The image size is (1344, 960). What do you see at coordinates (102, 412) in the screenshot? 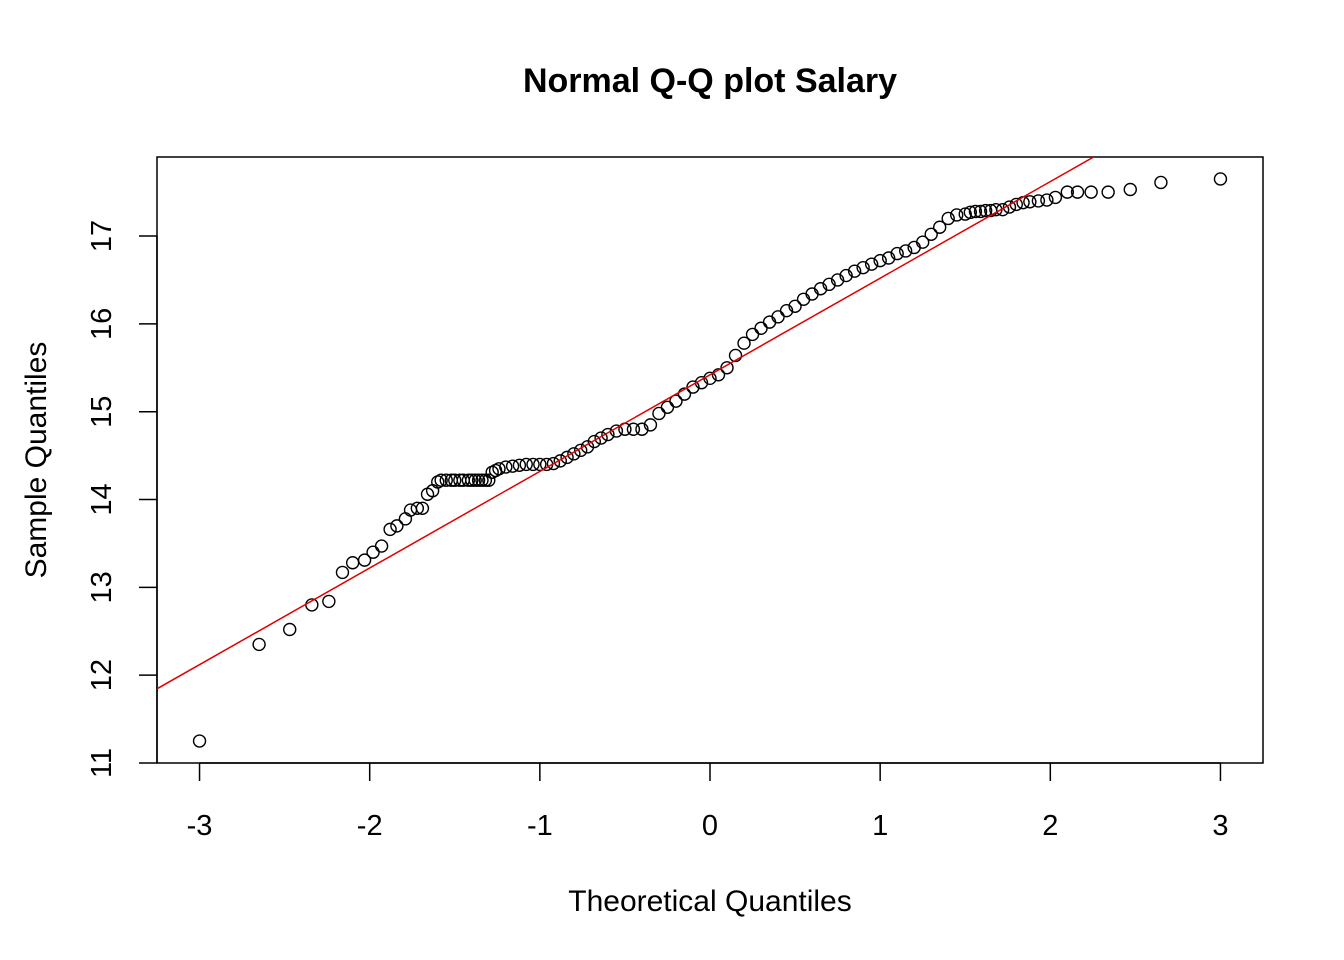
I see `y-tick-label: 15` at bounding box center [102, 412].